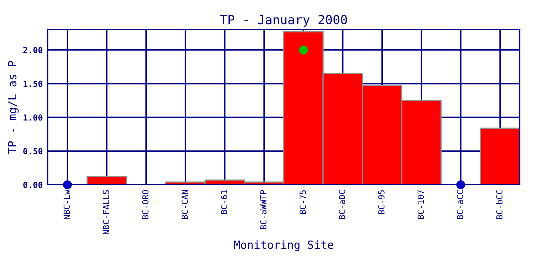 Image resolution: width=540 pixels, height=260 pixels. I want to click on x-tick-label: BC-CAN, so click(185, 205).